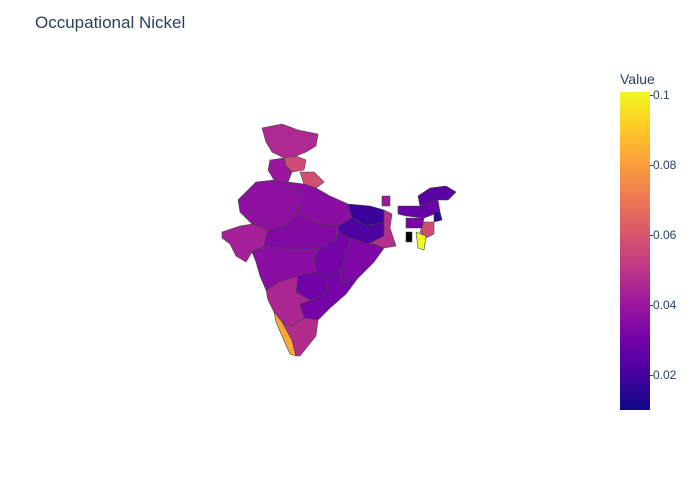  What do you see at coordinates (312, 180) in the screenshot?
I see `region-uttarakhand` at bounding box center [312, 180].